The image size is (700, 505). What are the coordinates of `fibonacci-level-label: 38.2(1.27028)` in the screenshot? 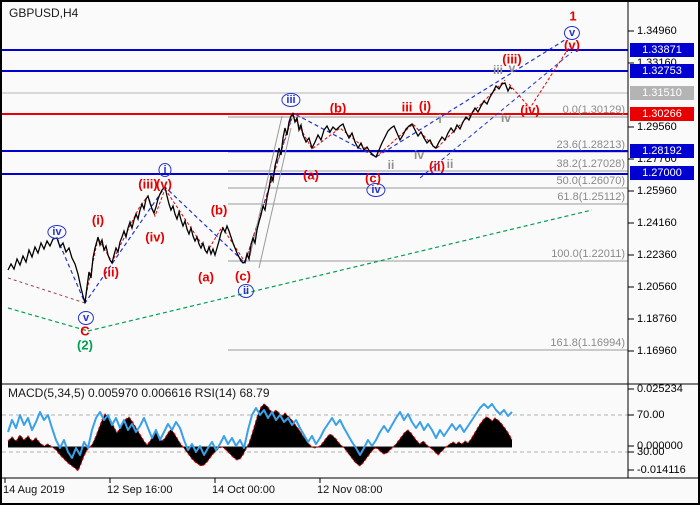 It's located at (591, 164).